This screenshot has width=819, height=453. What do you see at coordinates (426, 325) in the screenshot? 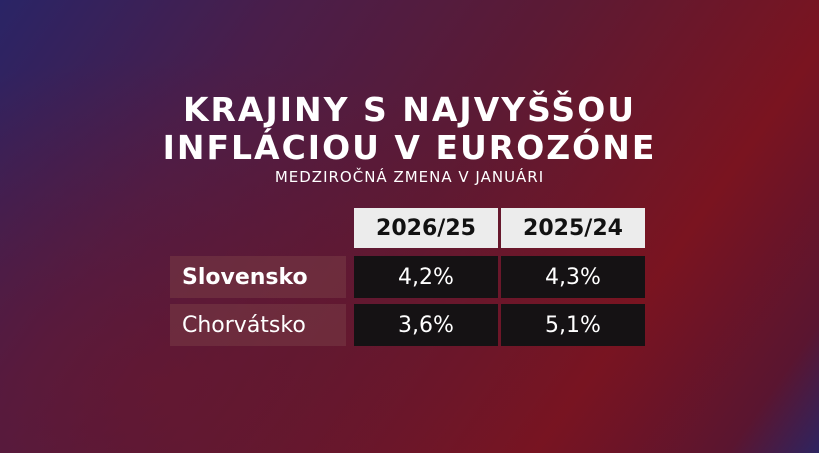
I see `value-cell: 3,6%` at bounding box center [426, 325].